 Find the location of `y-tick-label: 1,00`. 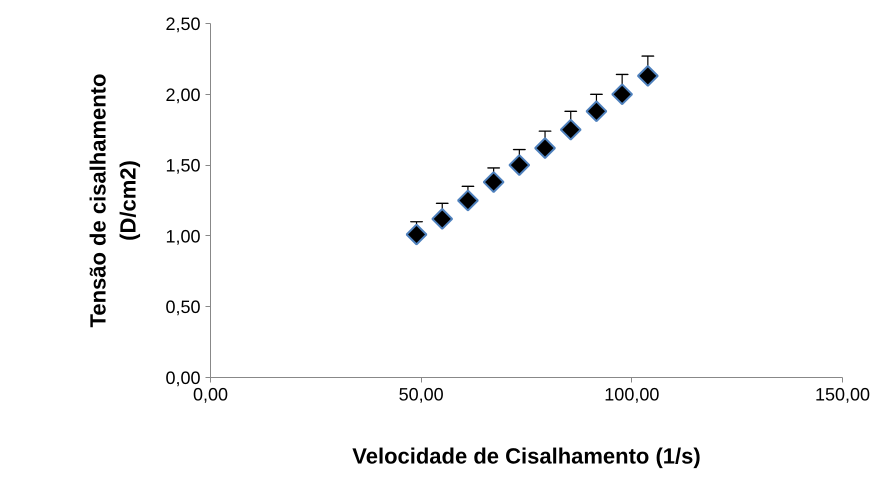

y-tick-label: 1,00 is located at coordinates (183, 236).